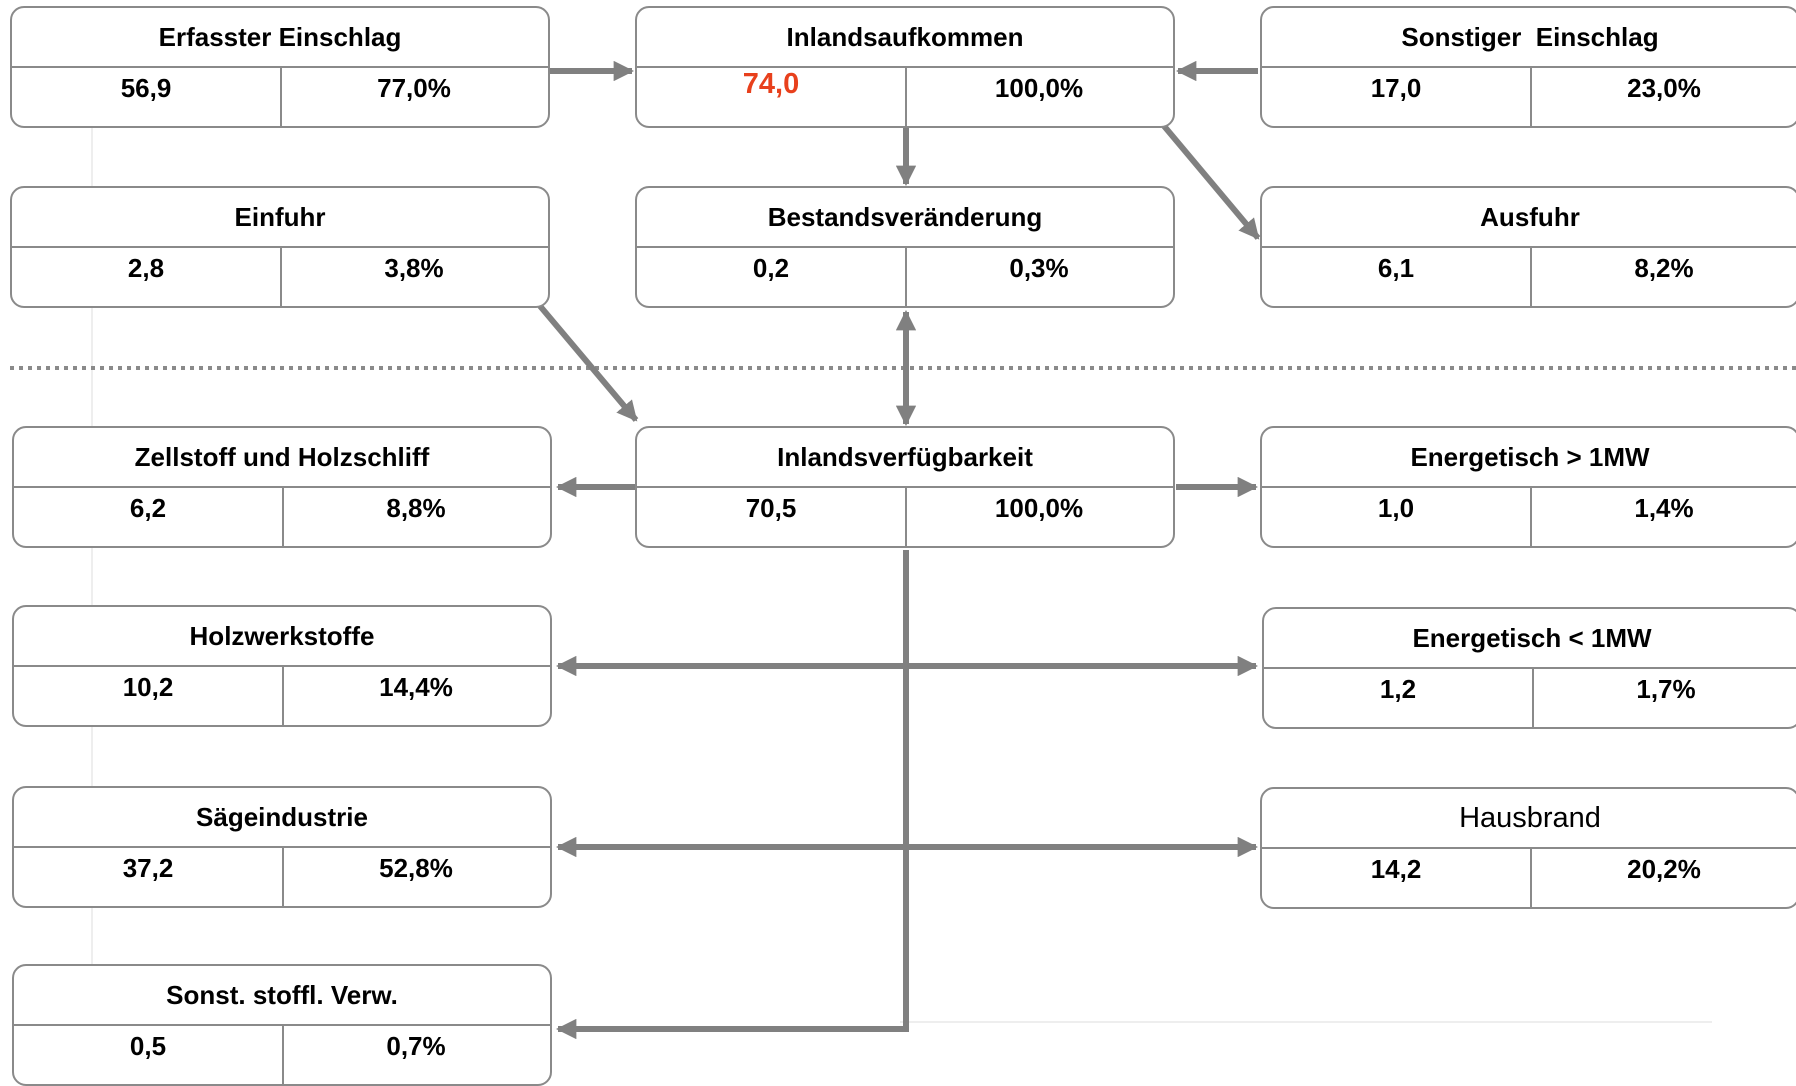 The image size is (1796, 1086). What do you see at coordinates (1530, 456) in the screenshot?
I see `box-title: Energetisch > 1MW` at bounding box center [1530, 456].